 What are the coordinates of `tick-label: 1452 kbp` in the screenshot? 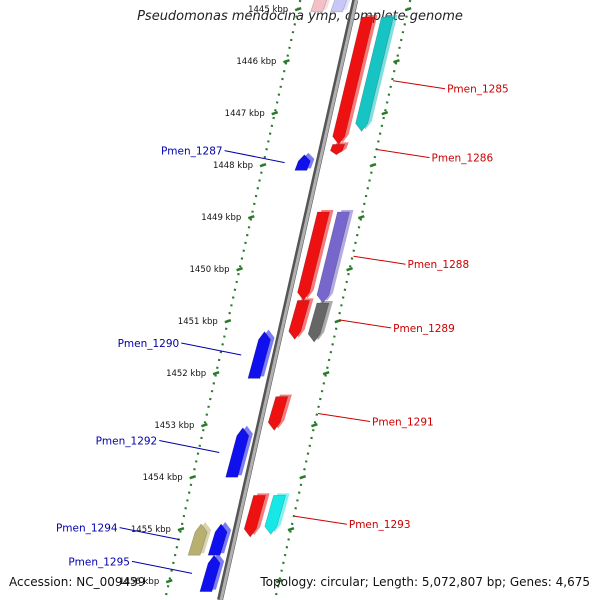 It's located at (186, 374).